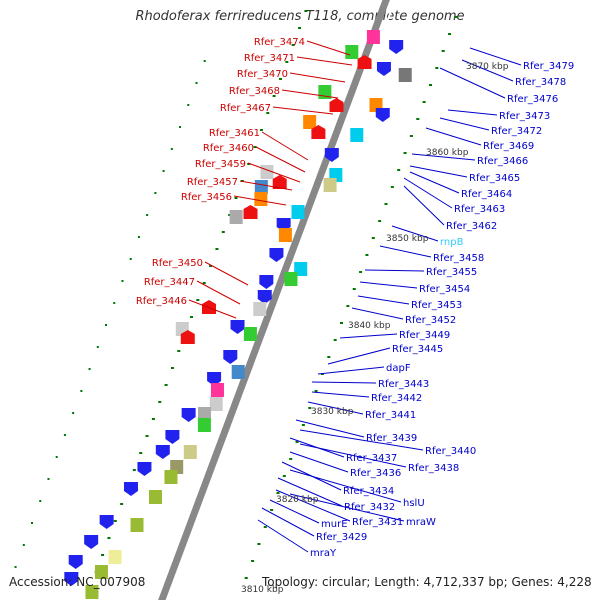 The image size is (600, 600). Describe the element at coordinates (177, 263) in the screenshot. I see `gene-label: Rfer_3450` at that location.